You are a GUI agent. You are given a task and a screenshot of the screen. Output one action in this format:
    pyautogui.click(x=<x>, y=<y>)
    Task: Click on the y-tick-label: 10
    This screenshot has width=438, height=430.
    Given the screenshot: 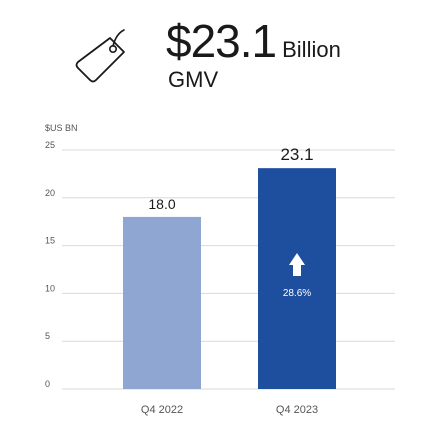 What is the action you would take?
    pyautogui.click(x=50, y=288)
    